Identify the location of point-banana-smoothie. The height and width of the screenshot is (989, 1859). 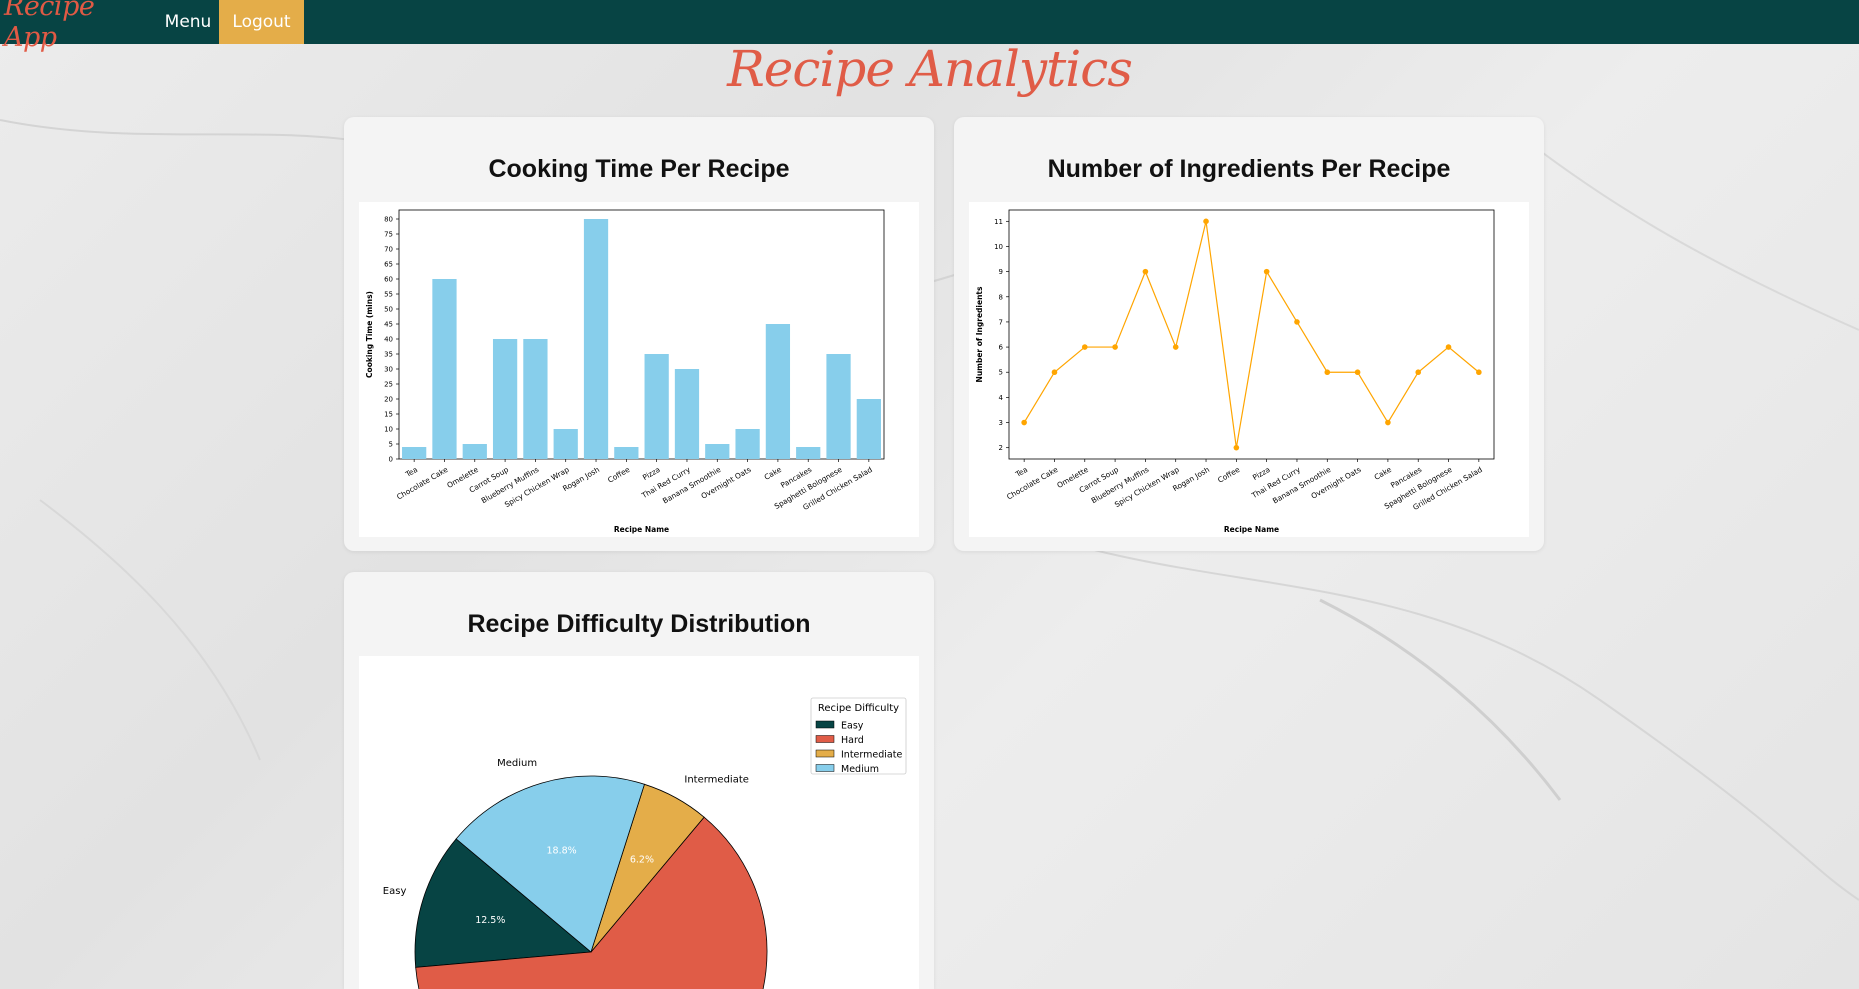
(1327, 372).